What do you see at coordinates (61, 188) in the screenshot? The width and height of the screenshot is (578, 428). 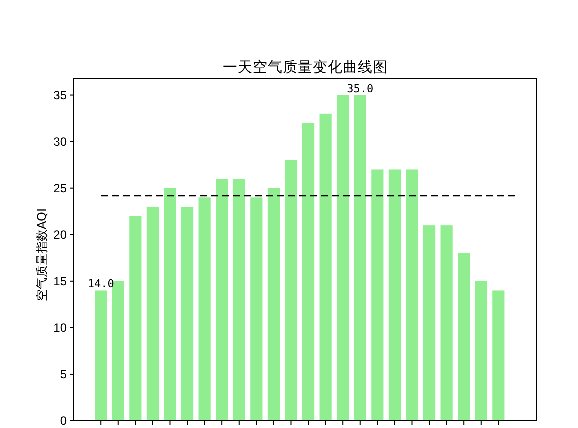 I see `y-tick-label: 25` at bounding box center [61, 188].